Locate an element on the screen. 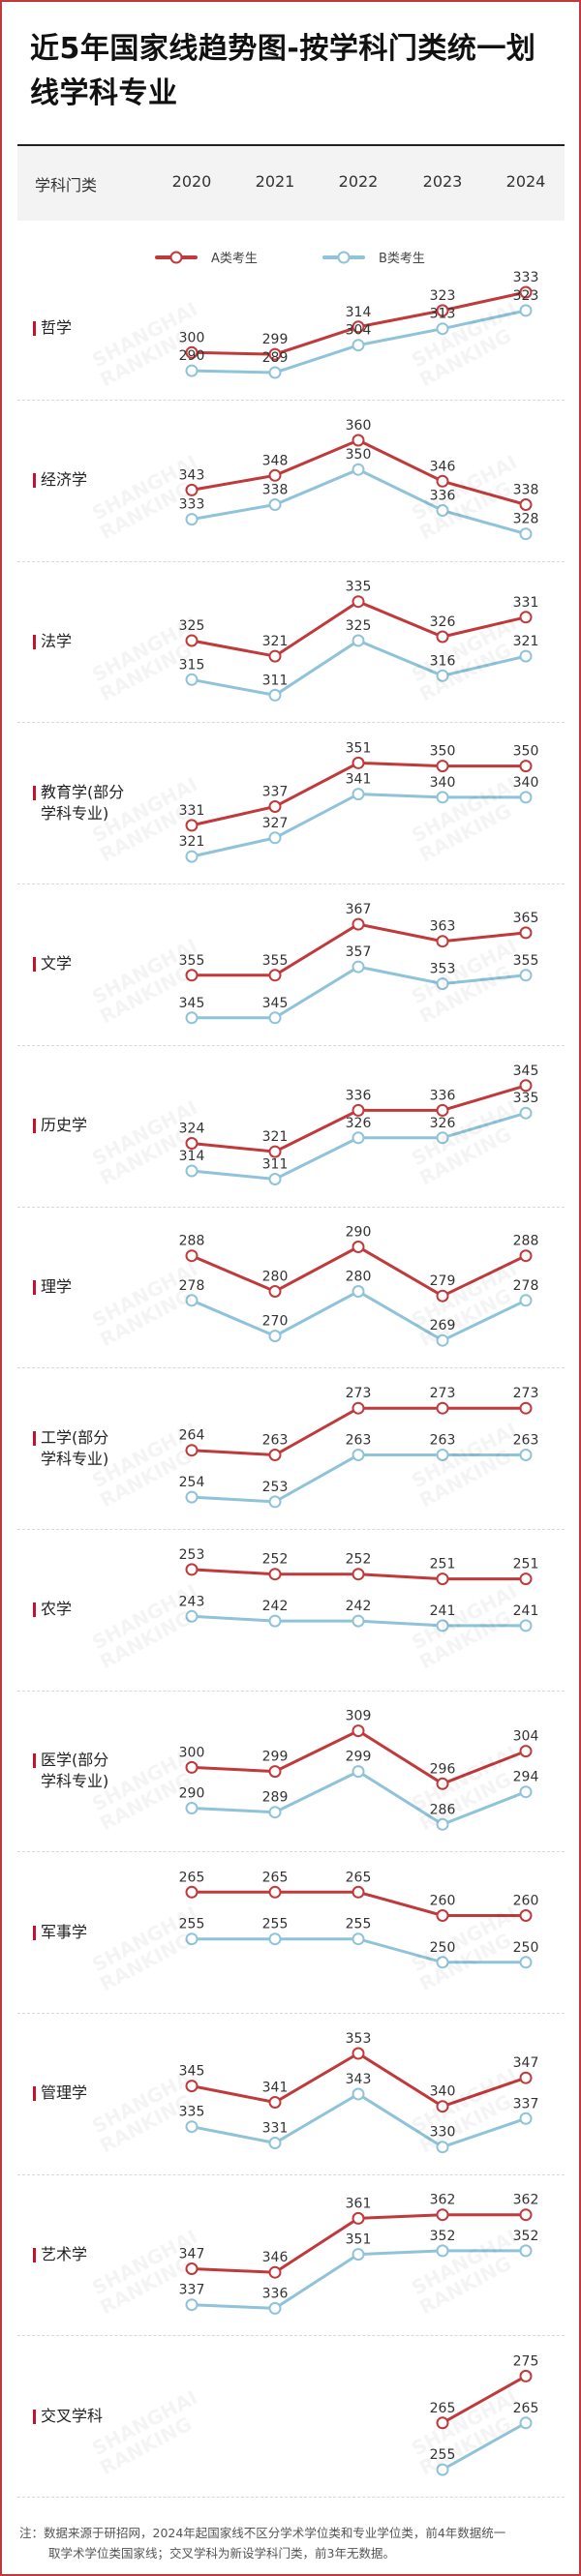 This screenshot has width=581, height=2576. data-value-label: 278 is located at coordinates (526, 1286).